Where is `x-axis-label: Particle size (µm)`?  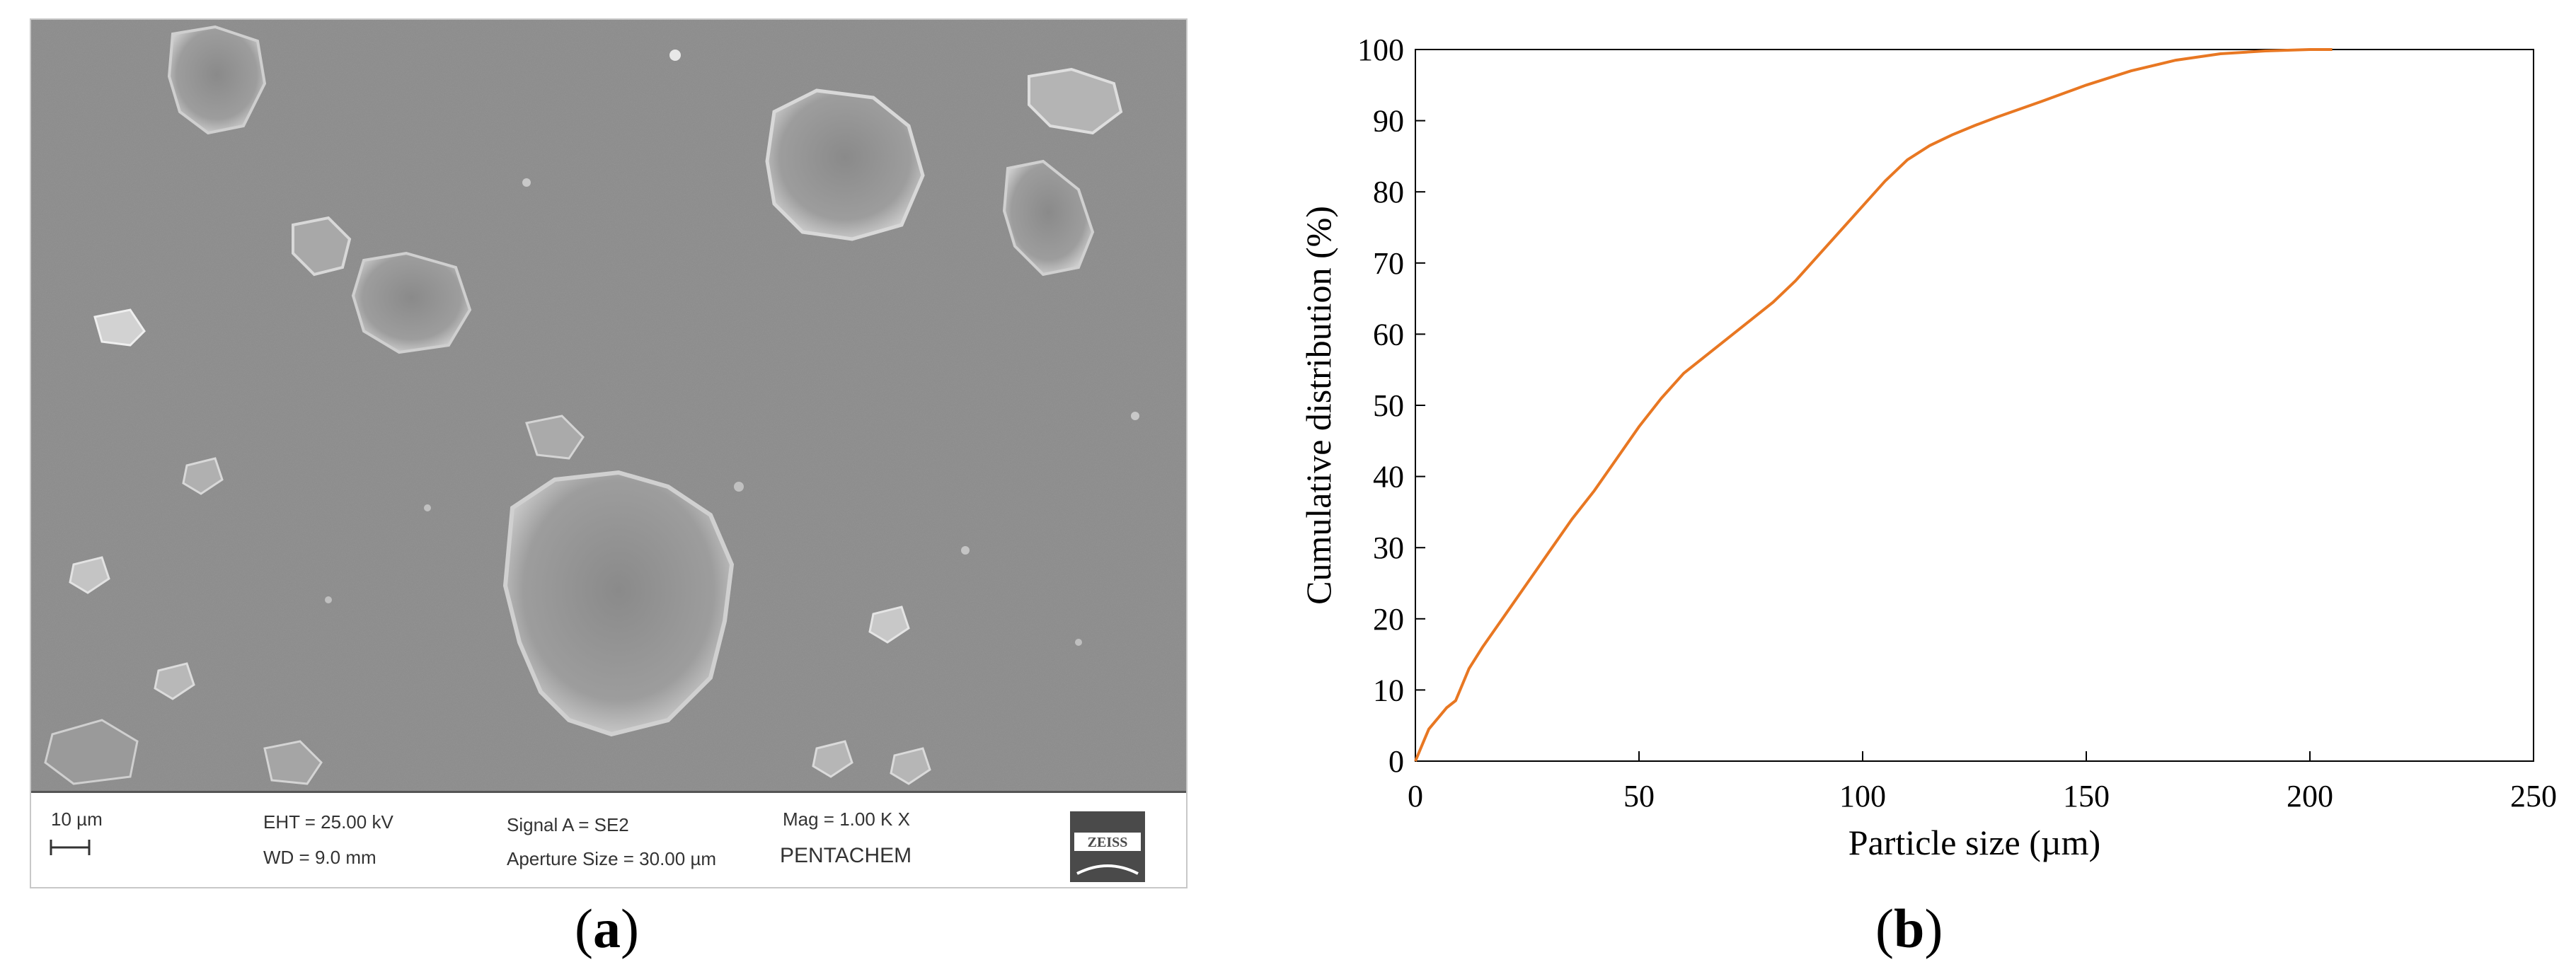
x-axis-label: Particle size (µm) is located at coordinates (1974, 843).